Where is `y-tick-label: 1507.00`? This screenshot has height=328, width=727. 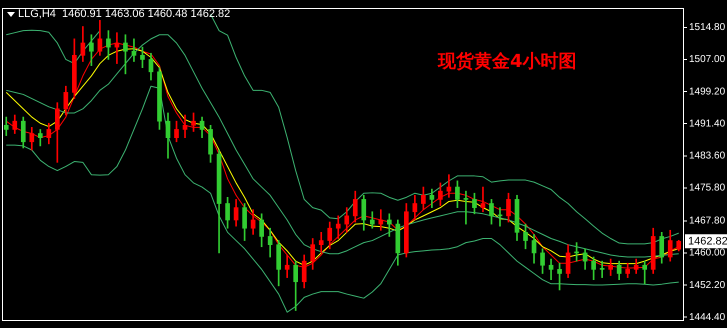 y-tick-label: 1507.00 is located at coordinates (707, 60).